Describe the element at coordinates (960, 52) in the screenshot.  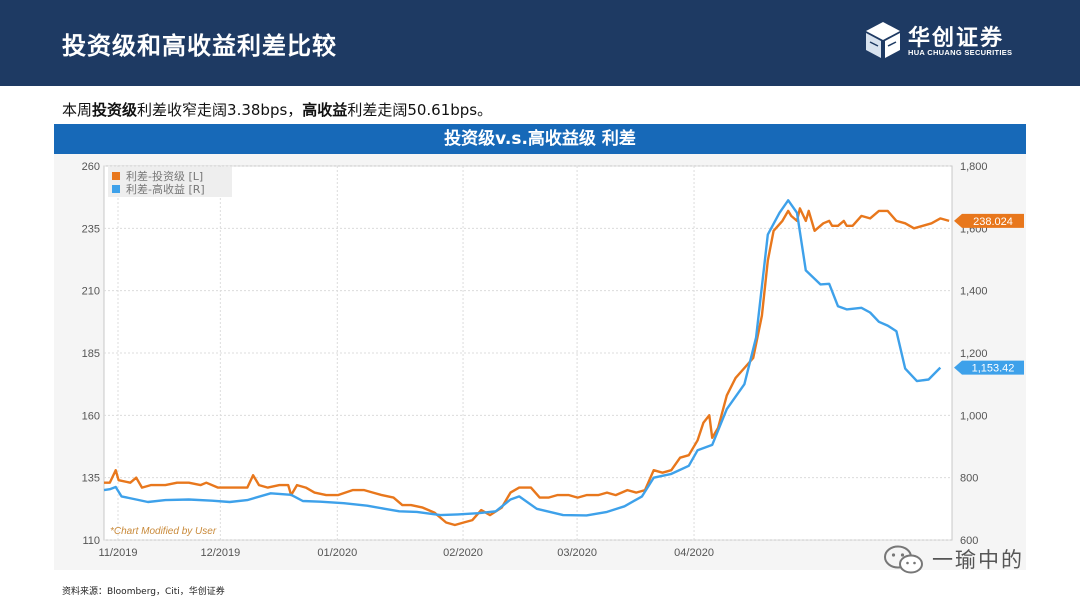
I see `logo-subtitle: HUA CHUANG SECURITIES` at that location.